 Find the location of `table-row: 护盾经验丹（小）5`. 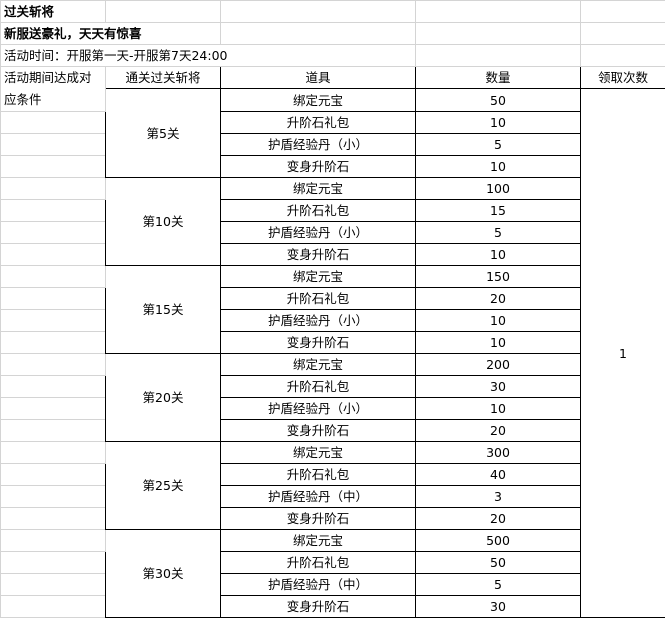

table-row: 护盾经验丹（小）5 is located at coordinates (333, 145).